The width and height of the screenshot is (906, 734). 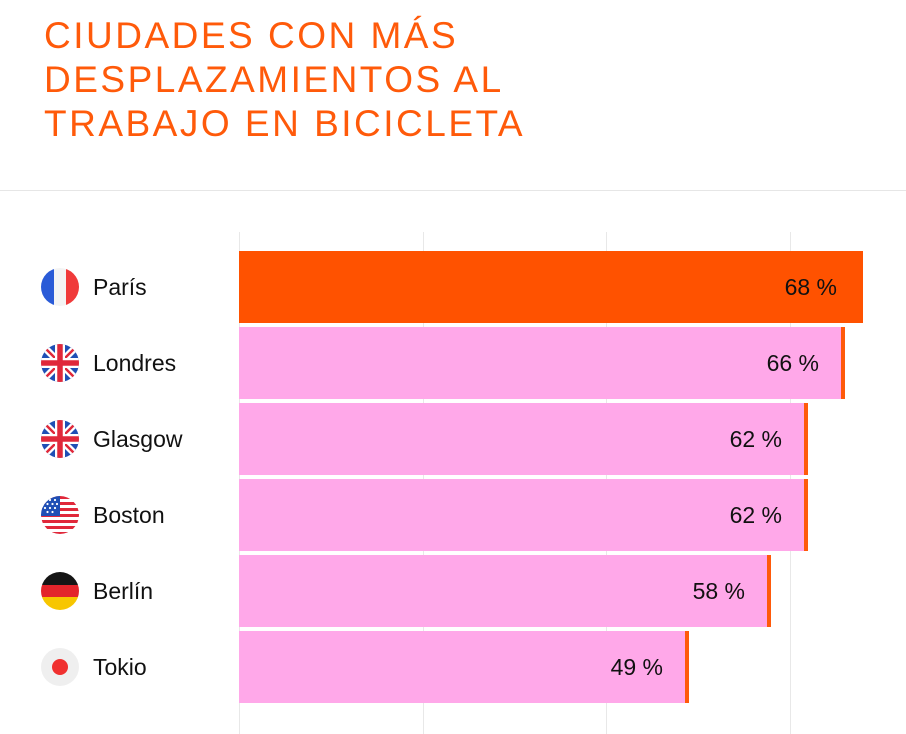 What do you see at coordinates (129, 515) in the screenshot?
I see `category-label: Boston` at bounding box center [129, 515].